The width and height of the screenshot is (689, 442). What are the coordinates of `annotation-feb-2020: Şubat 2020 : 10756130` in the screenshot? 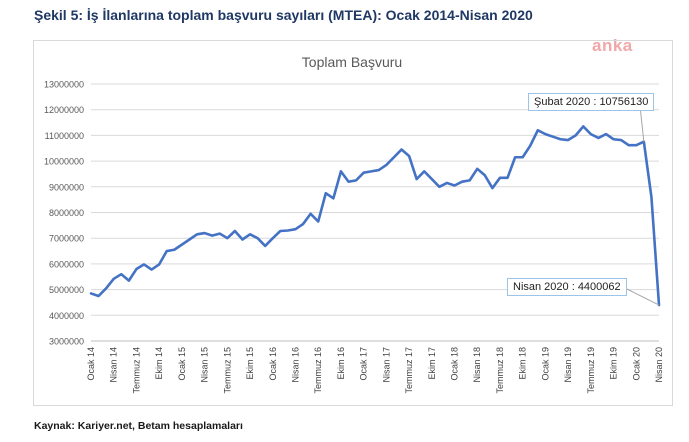 It's located at (591, 102).